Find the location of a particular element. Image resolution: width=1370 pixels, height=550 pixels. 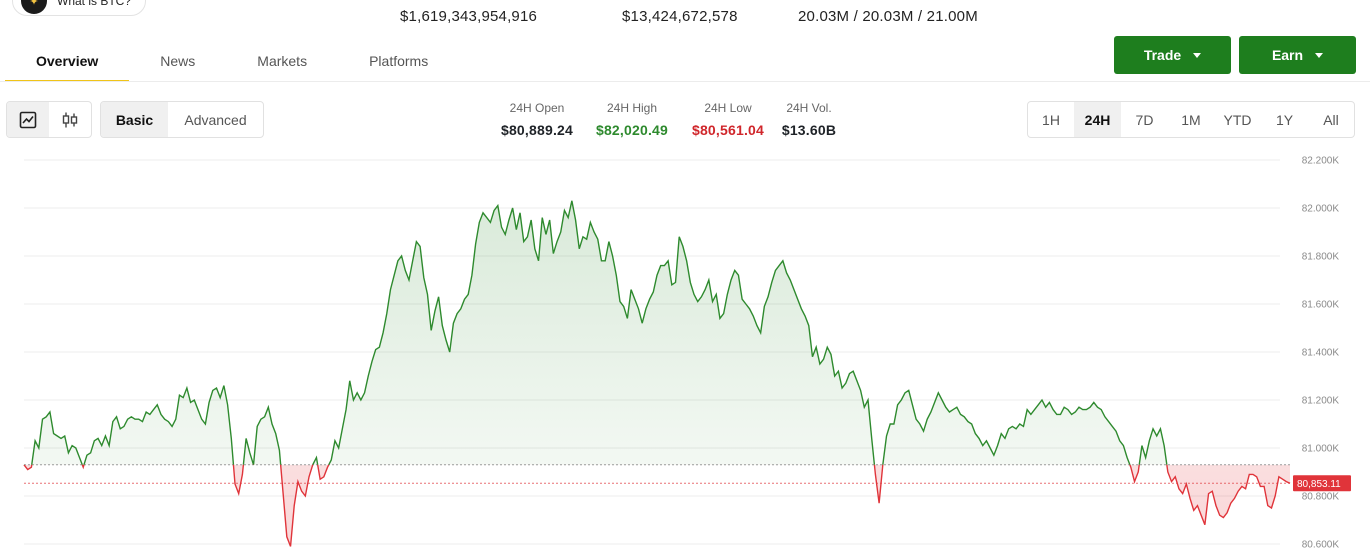

y-tick-label: 81.000K is located at coordinates (1321, 449).